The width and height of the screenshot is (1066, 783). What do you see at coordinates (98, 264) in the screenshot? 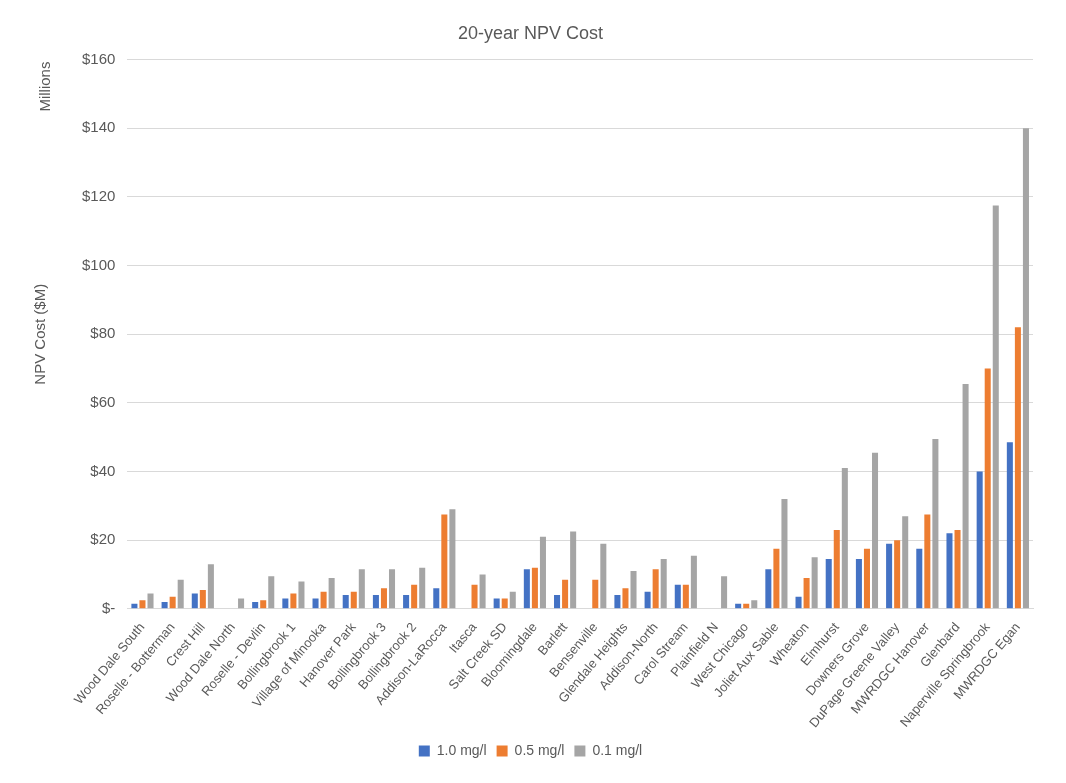
I see `y-tick-label: $100` at bounding box center [98, 264].